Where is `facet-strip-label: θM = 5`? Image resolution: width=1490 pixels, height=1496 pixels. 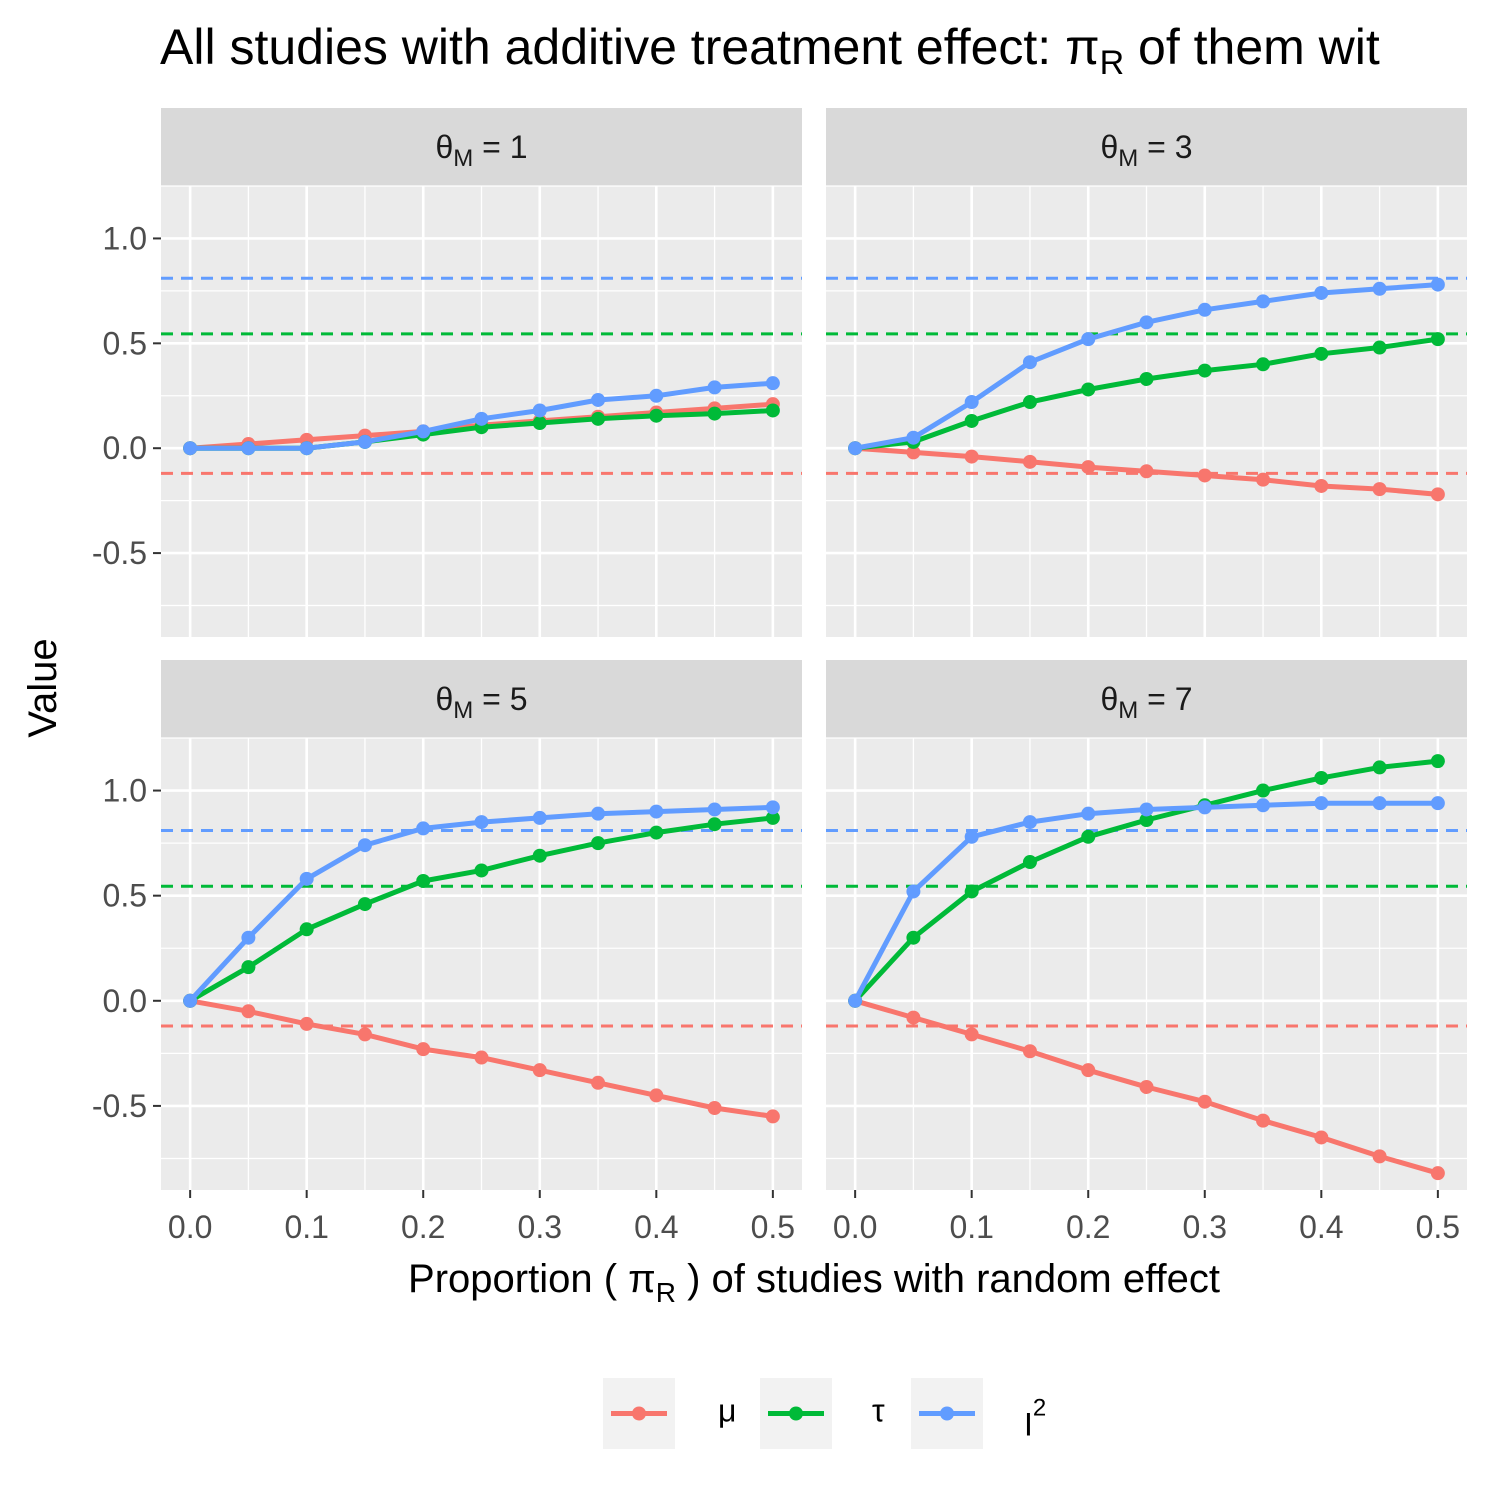
facet-strip-label: θM = 5 is located at coordinates (481, 702).